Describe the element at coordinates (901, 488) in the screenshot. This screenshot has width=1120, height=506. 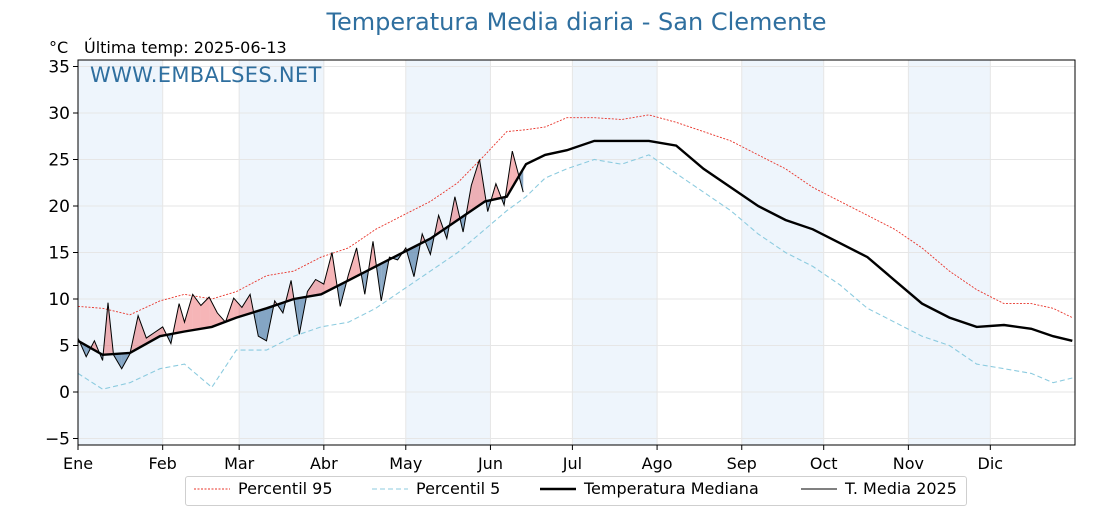
I see `legend-label-t2025: T. Media 2025` at that location.